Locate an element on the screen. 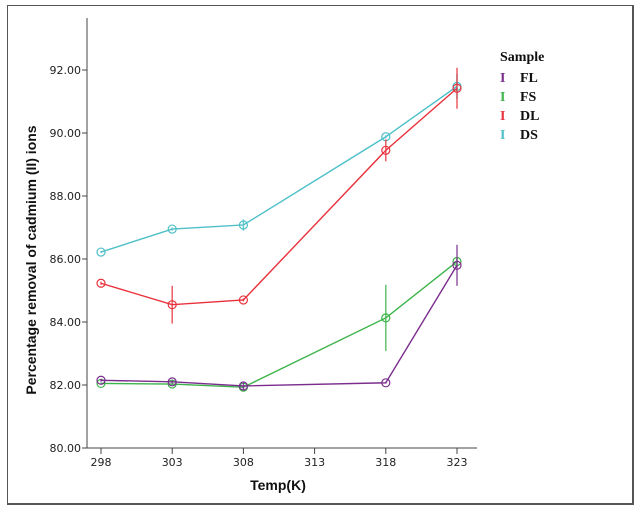  series-line-fl is located at coordinates (279, 325).